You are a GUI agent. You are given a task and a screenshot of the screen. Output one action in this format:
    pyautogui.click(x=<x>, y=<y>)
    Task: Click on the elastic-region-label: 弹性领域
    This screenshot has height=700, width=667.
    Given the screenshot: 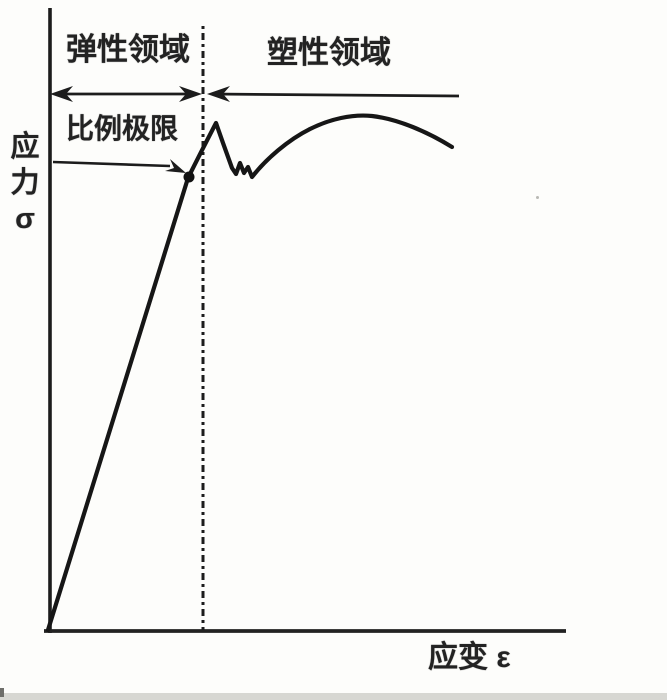 What is the action you would take?
    pyautogui.click(x=128, y=49)
    